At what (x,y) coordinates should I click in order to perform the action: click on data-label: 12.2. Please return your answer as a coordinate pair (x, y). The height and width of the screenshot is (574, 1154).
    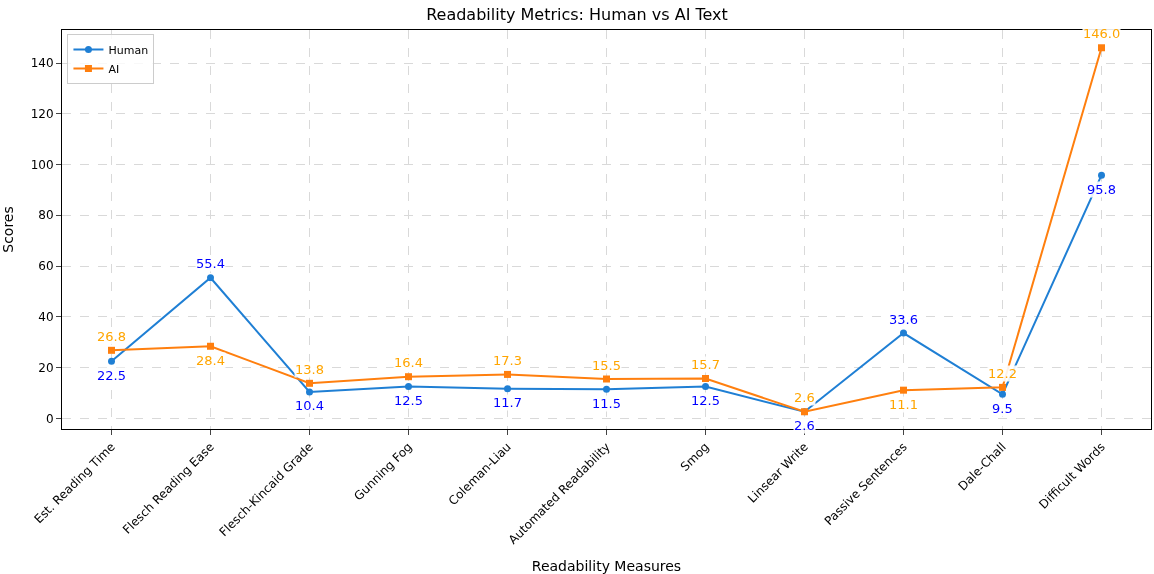
    Looking at the image, I should click on (1002, 373).